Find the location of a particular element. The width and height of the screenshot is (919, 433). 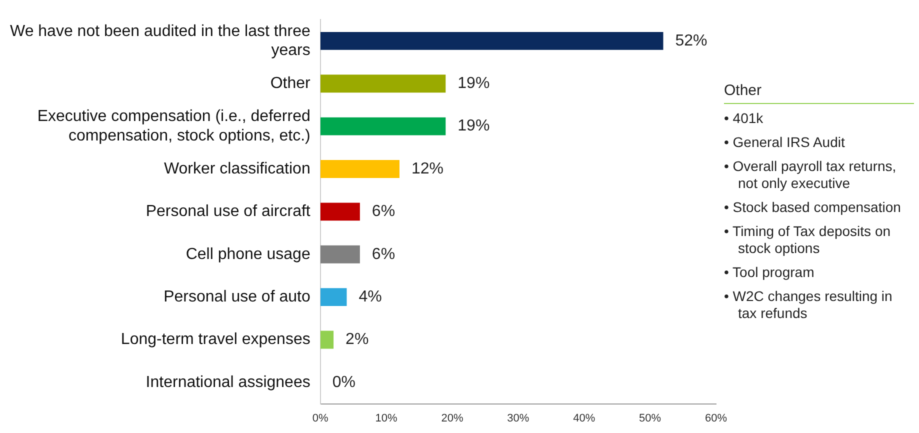

y-tick-label: Long-term travel expenses is located at coordinates (215, 339).